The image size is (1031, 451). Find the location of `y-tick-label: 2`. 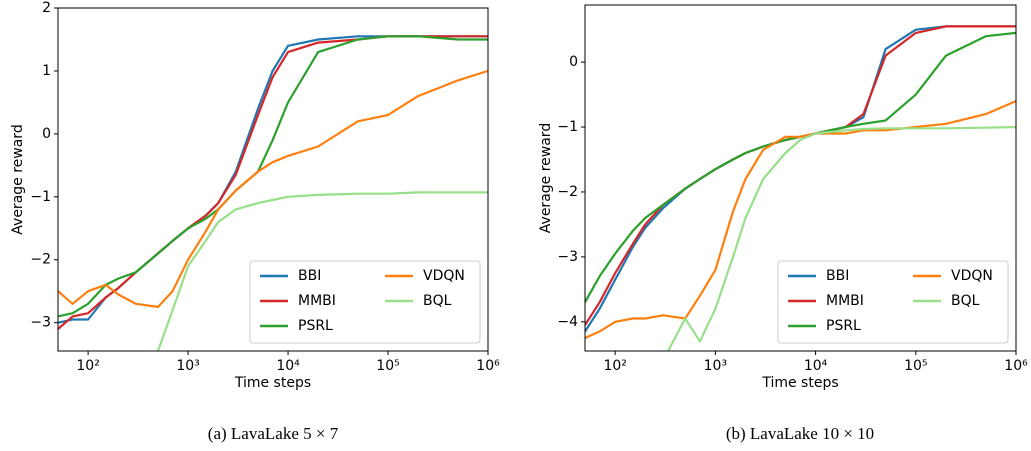

y-tick-label: 2 is located at coordinates (46, 8).